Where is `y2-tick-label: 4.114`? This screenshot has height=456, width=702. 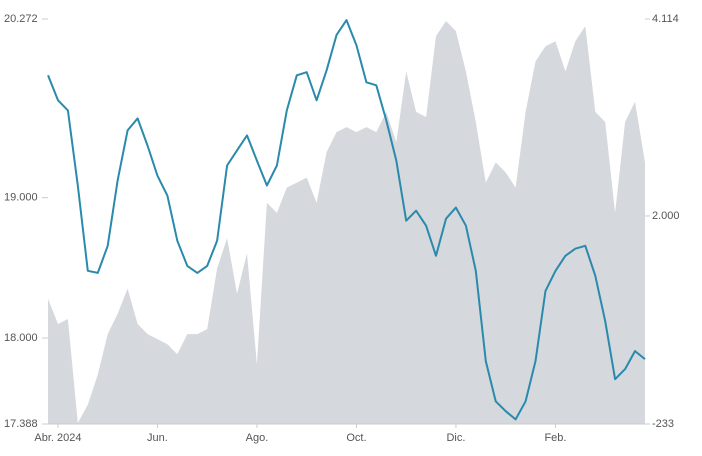 y2-tick-label: 4.114 is located at coordinates (665, 19).